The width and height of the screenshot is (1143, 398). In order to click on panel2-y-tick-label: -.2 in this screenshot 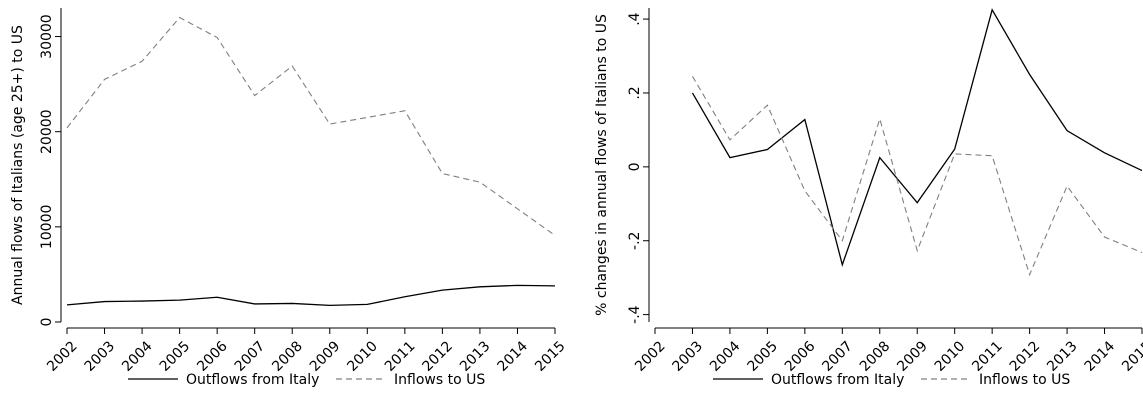, I will do `click(635, 241)`.